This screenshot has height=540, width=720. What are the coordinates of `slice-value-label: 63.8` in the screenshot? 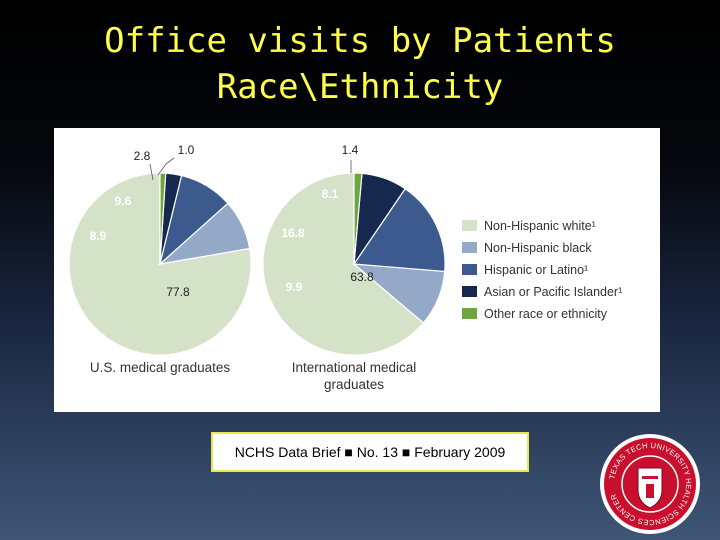 It's located at (362, 277).